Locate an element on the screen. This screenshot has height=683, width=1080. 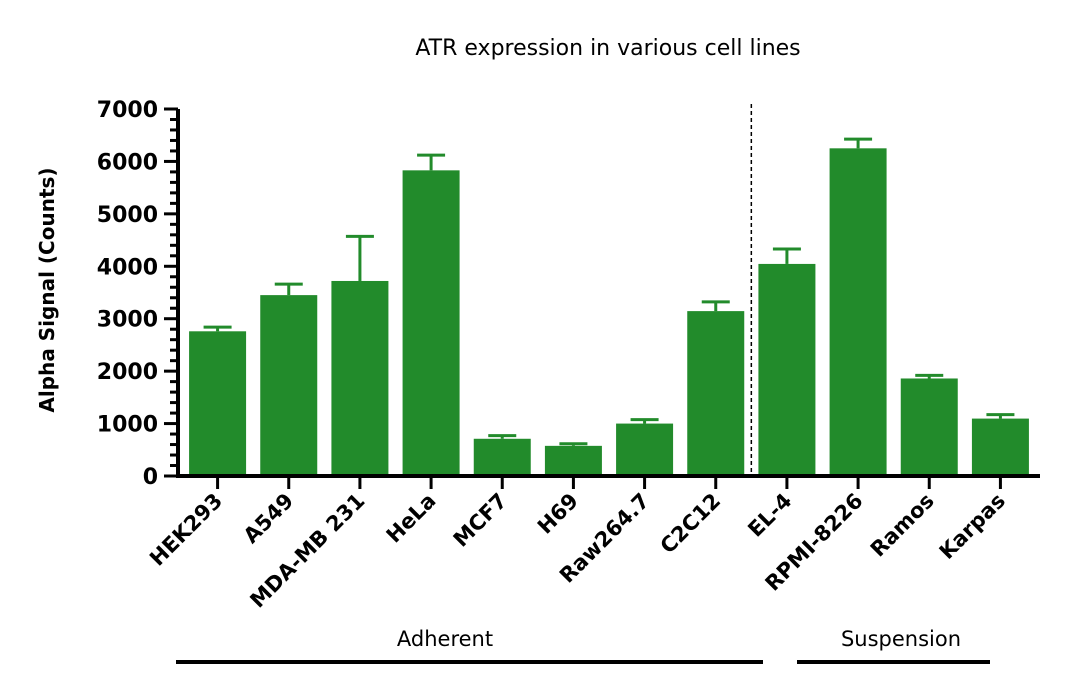
y-axis-label: Alpha Signal (Counts) is located at coordinates (47, 289).